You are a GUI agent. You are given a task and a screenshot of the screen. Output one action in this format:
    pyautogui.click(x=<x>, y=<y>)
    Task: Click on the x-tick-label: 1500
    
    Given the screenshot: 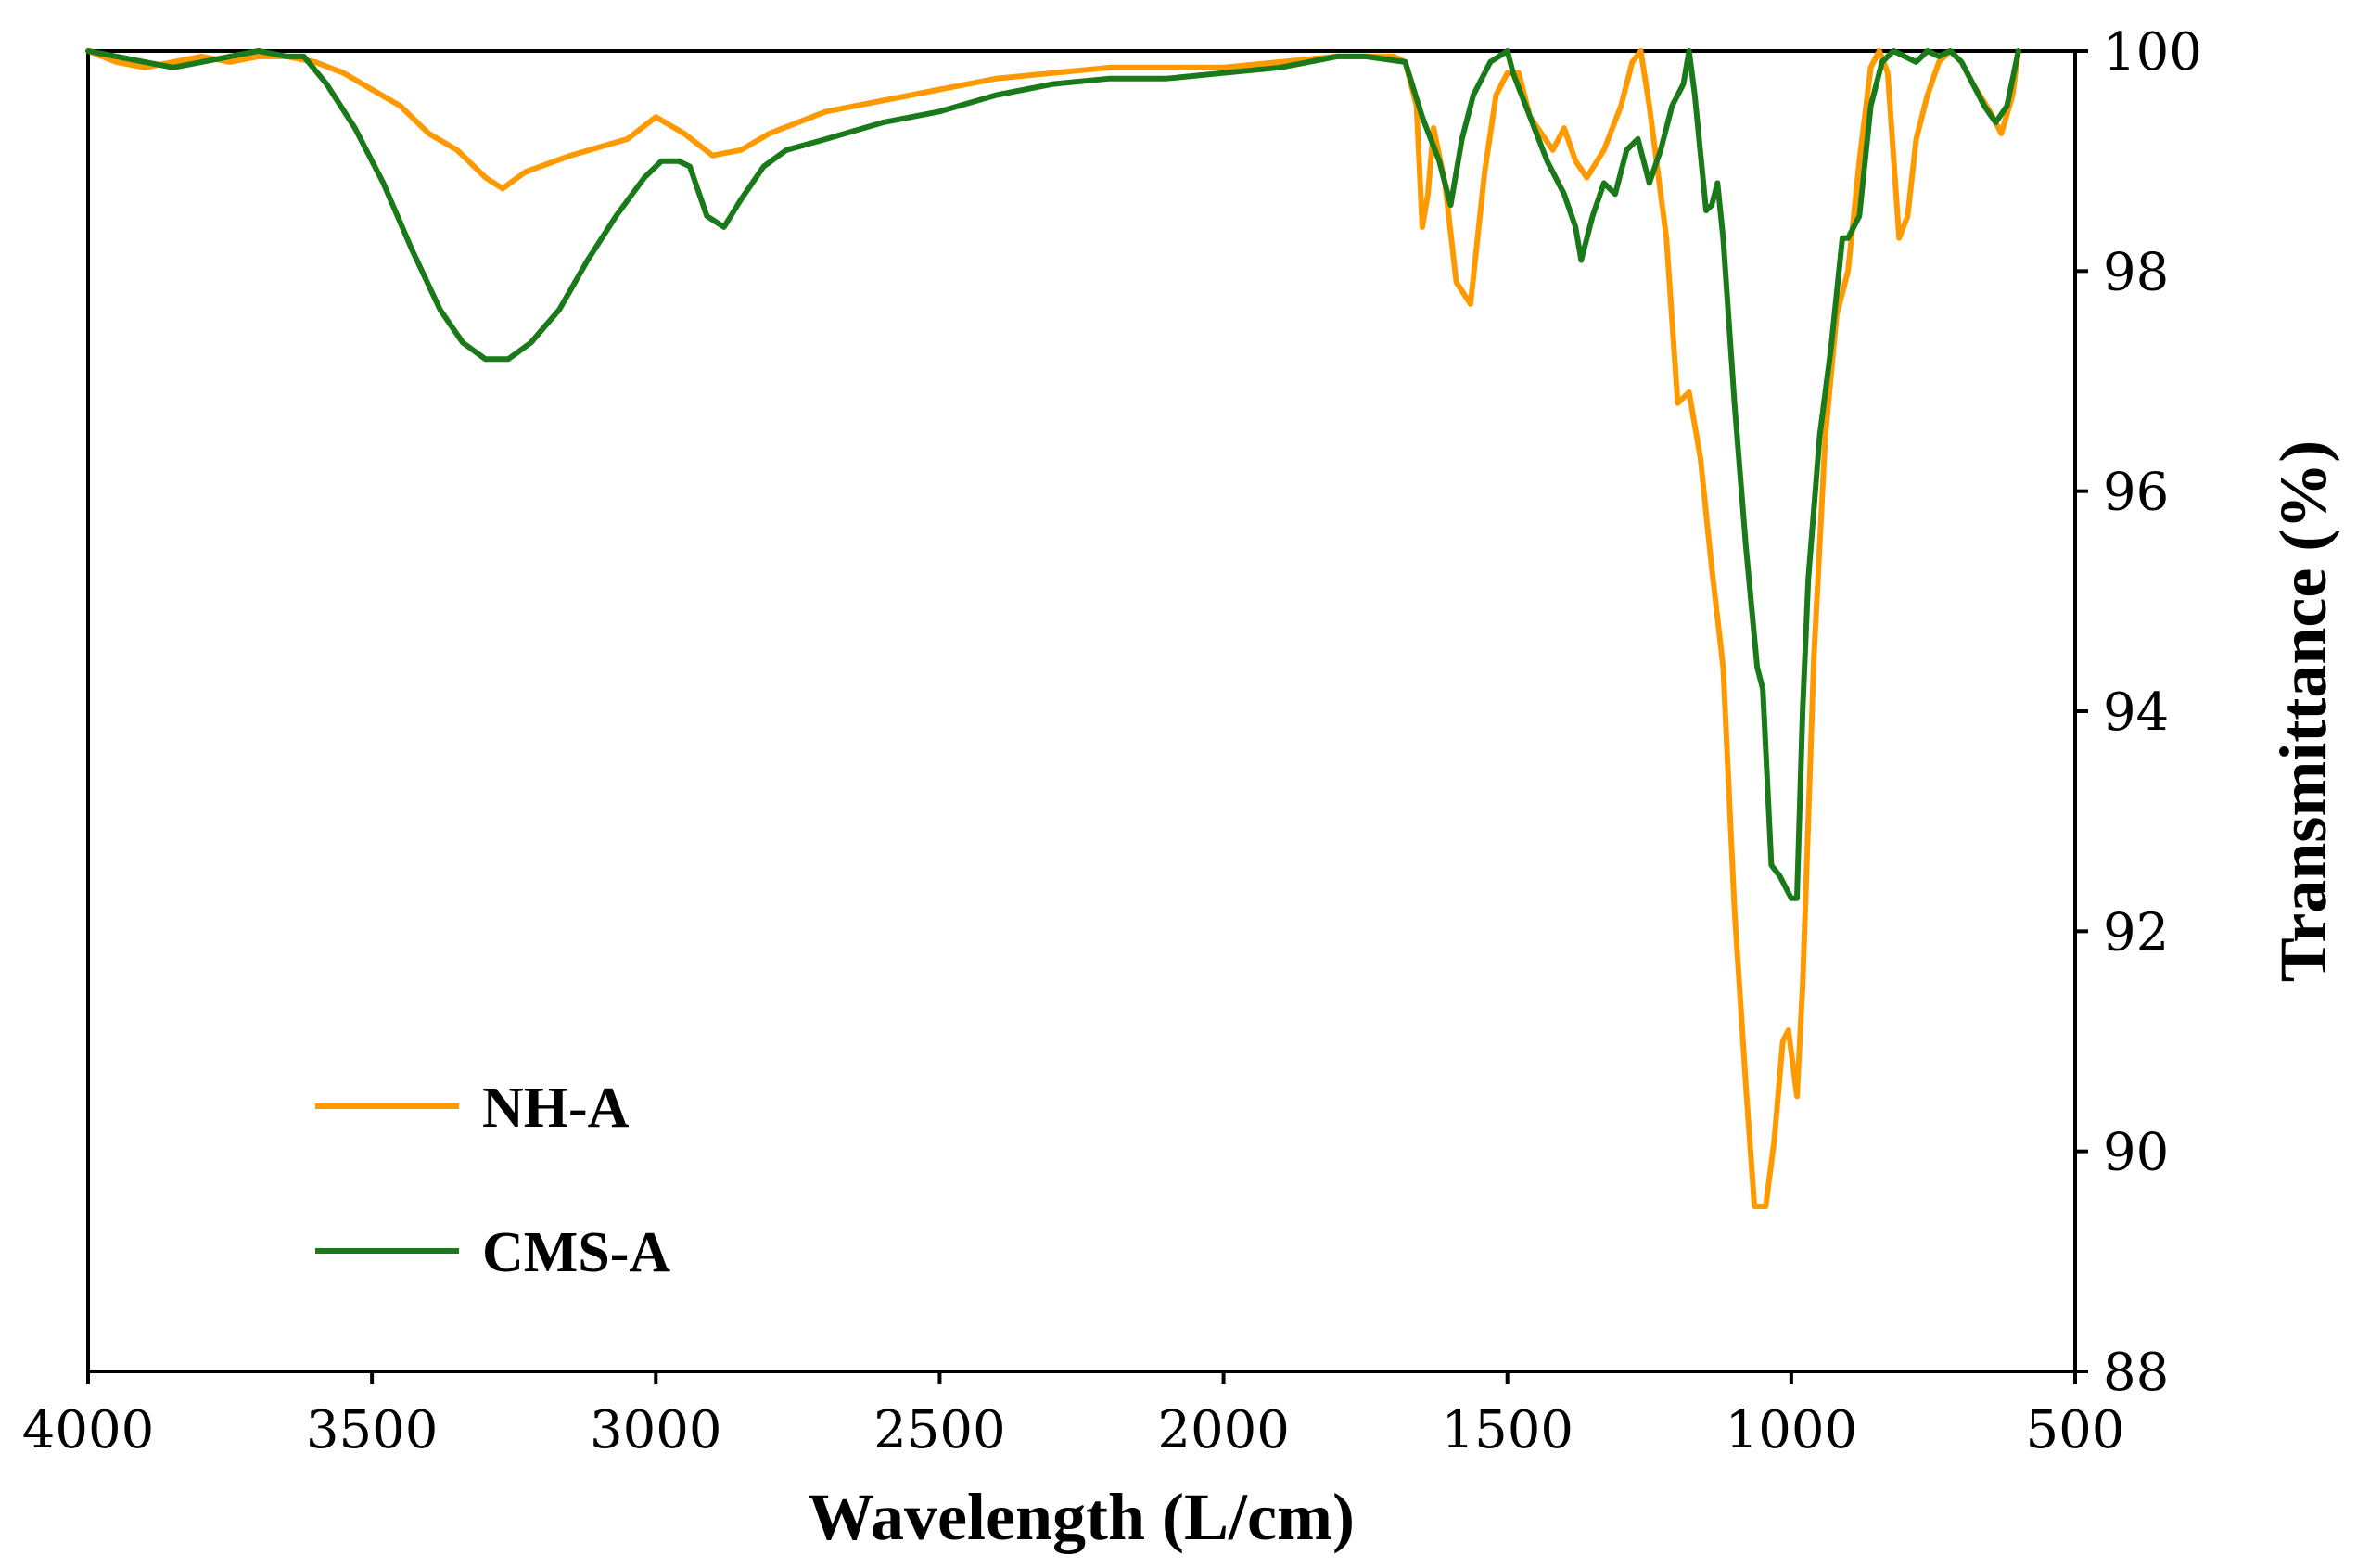 What is the action you would take?
    pyautogui.click(x=1507, y=1430)
    